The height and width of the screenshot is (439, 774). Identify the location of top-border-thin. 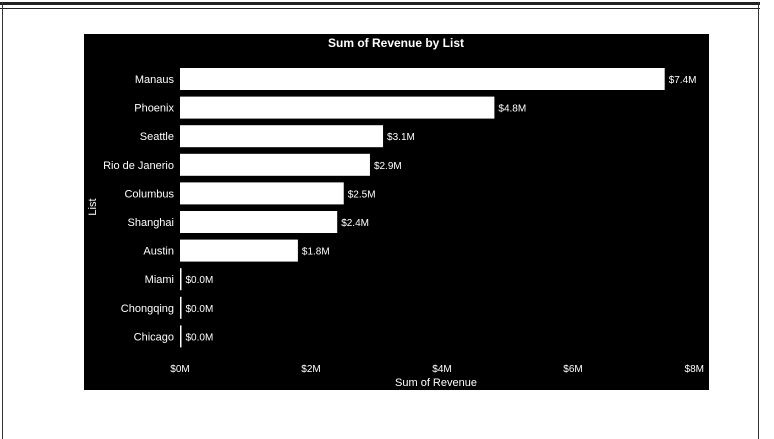
(380, 8).